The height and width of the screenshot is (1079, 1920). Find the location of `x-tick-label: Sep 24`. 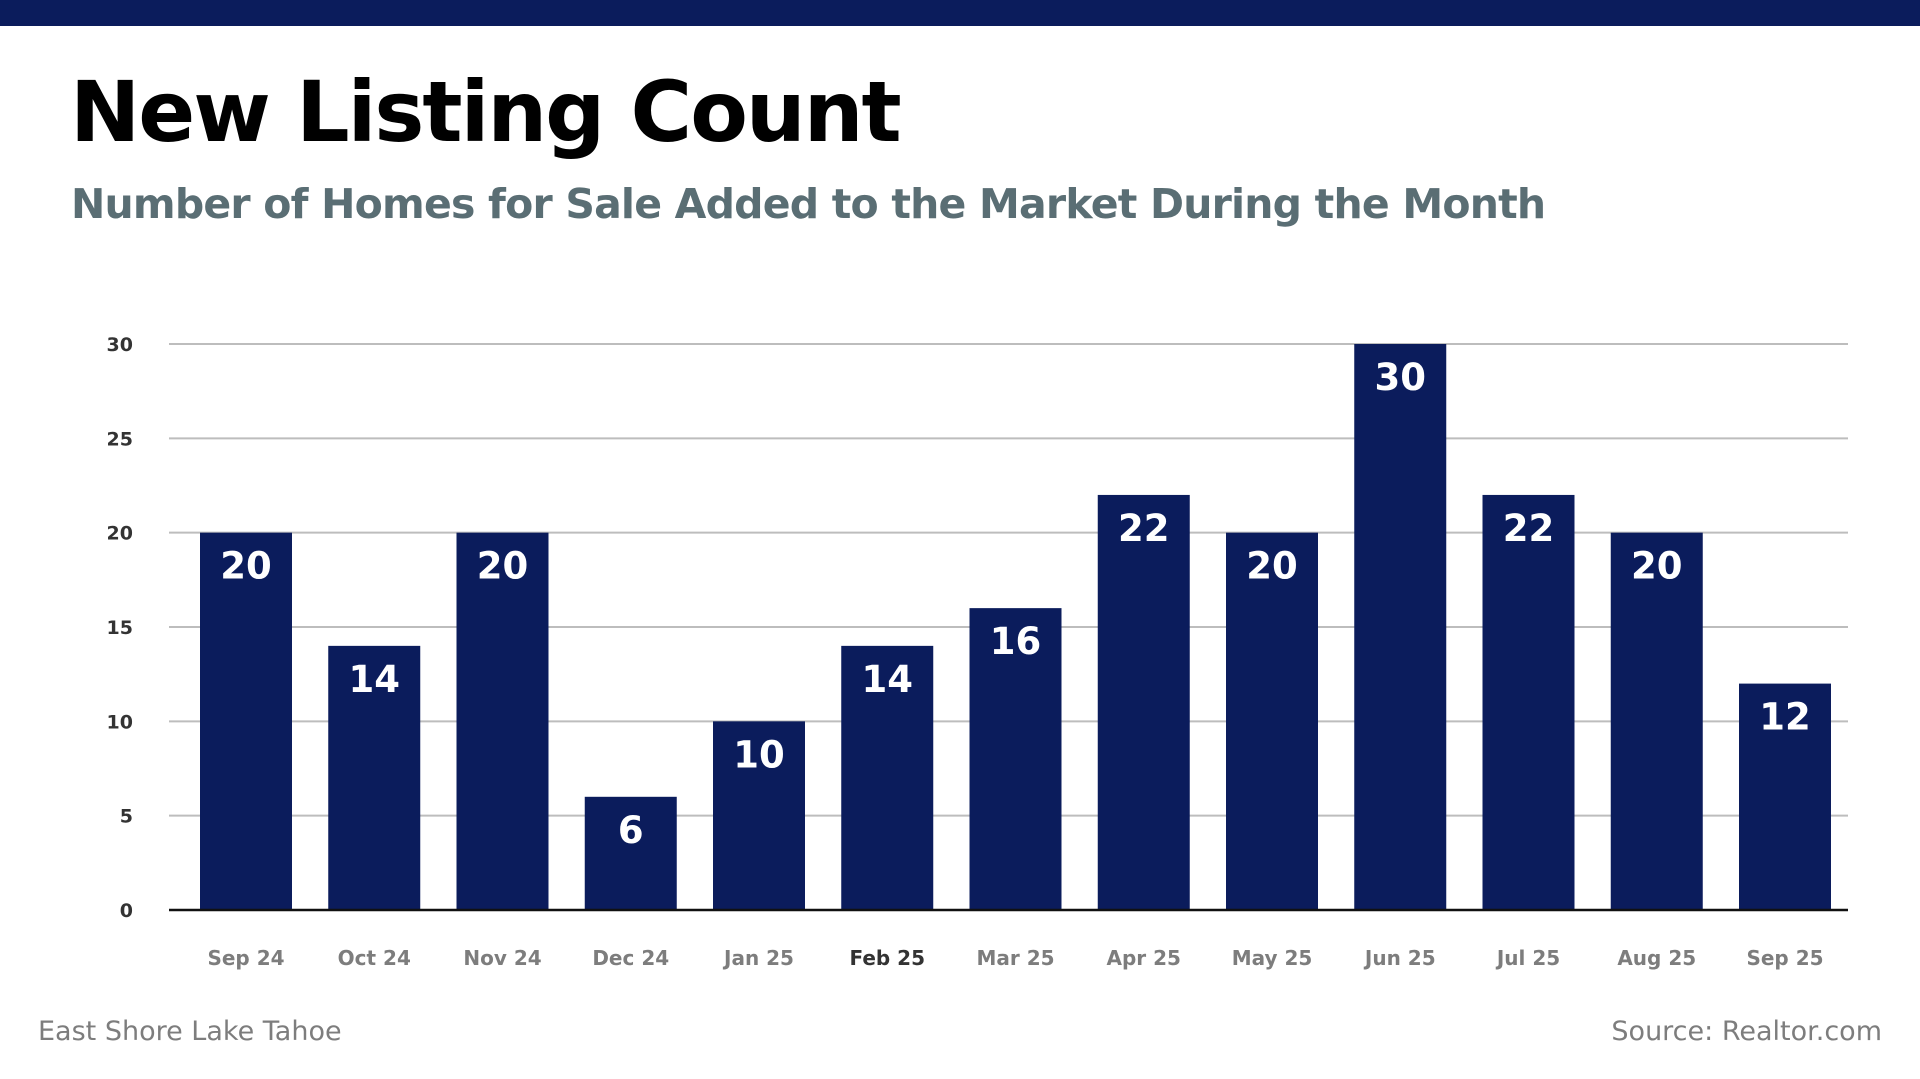

x-tick-label: Sep 24 is located at coordinates (245, 958).